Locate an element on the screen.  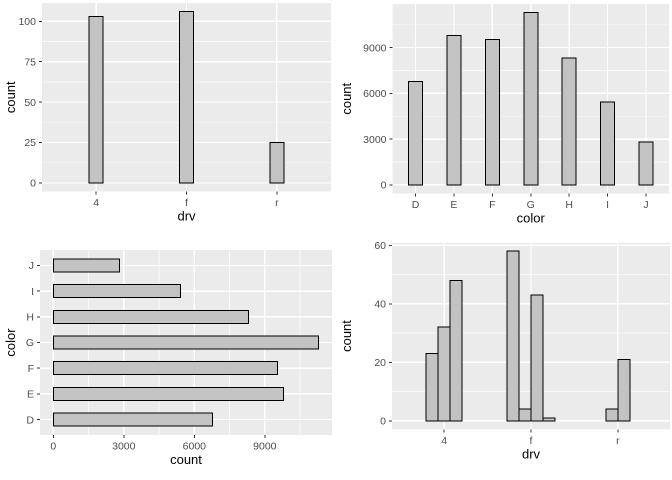
axis-tick-label: 40 is located at coordinates (380, 305).